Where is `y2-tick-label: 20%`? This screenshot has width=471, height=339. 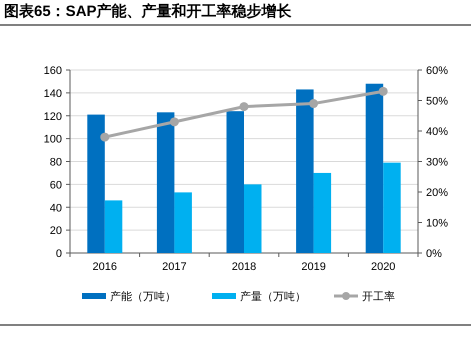 y2-tick-label: 20% is located at coordinates (437, 193).